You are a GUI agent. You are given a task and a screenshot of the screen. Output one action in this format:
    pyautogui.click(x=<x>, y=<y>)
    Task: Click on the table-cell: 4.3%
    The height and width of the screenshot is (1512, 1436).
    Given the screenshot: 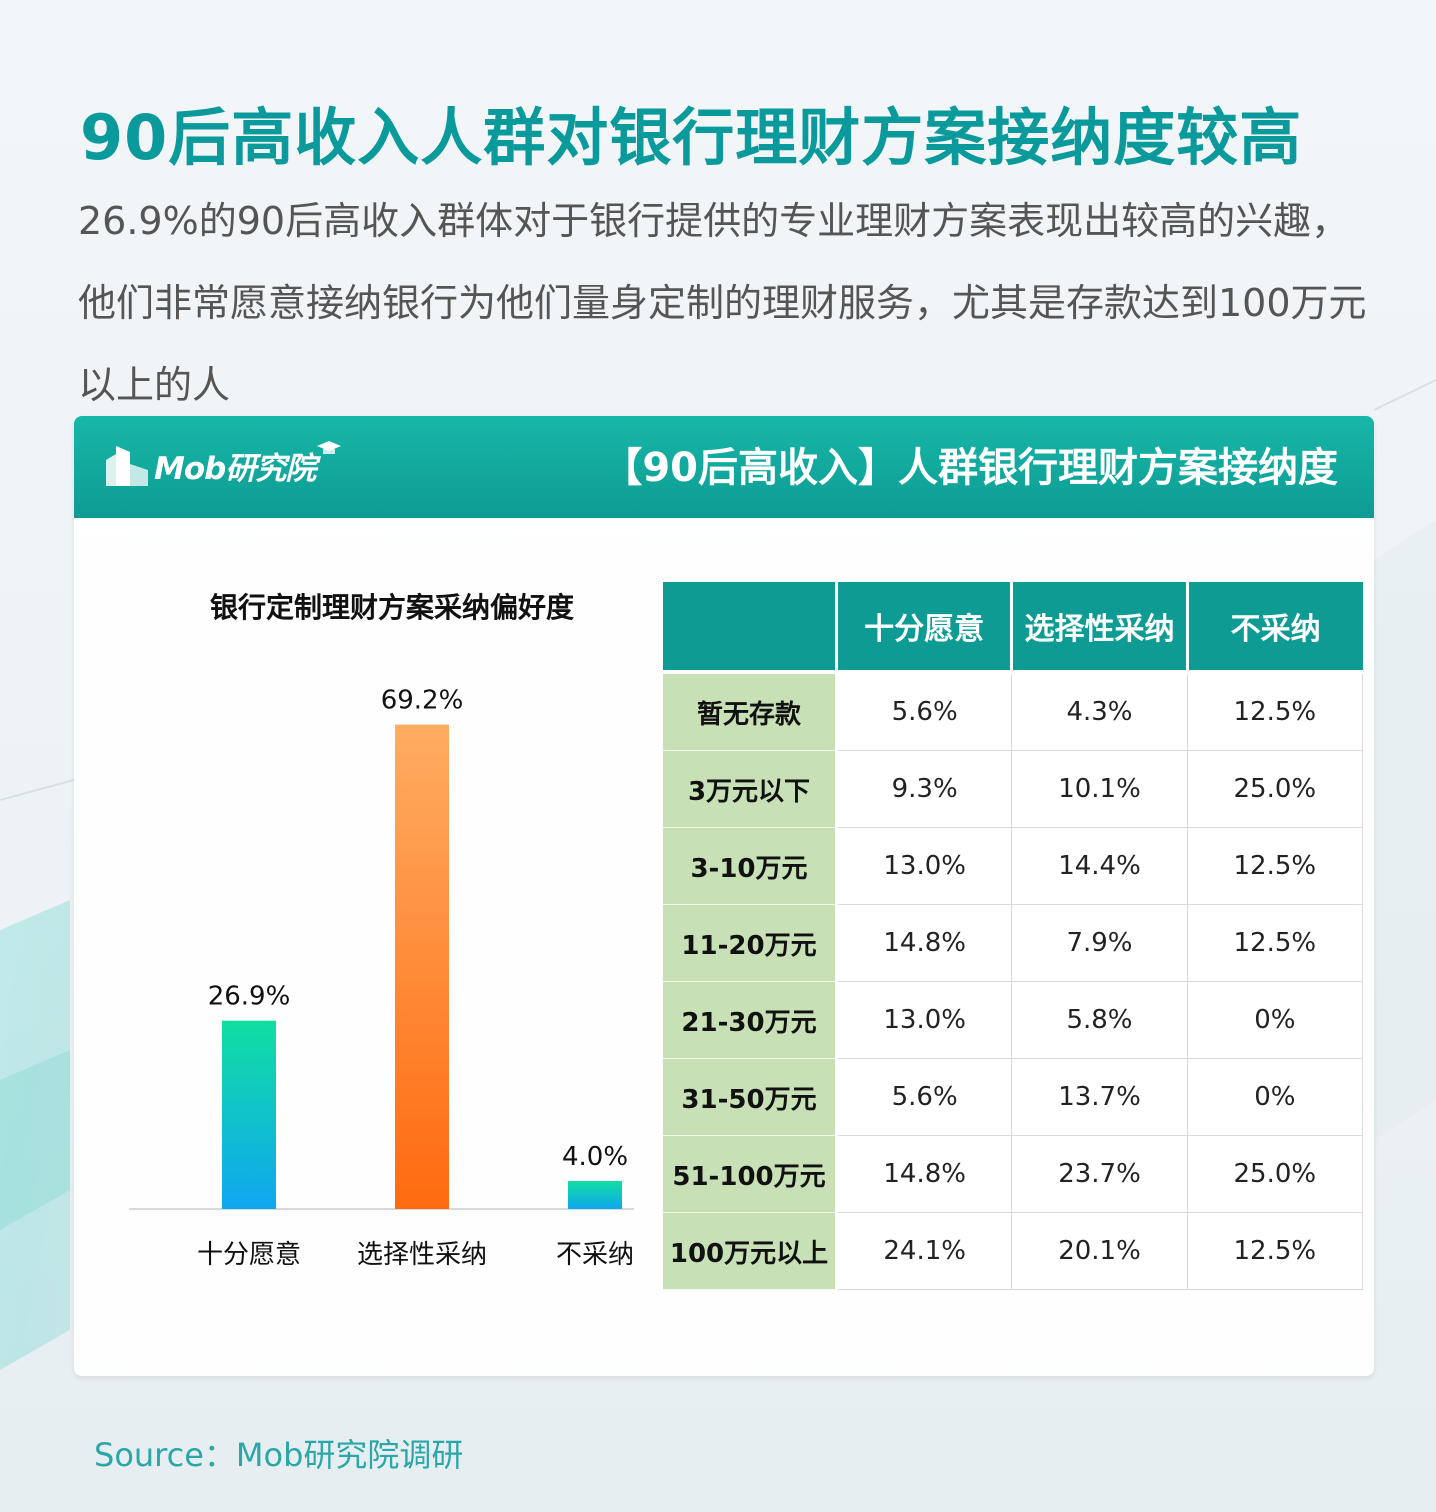 What is the action you would take?
    pyautogui.click(x=1099, y=710)
    